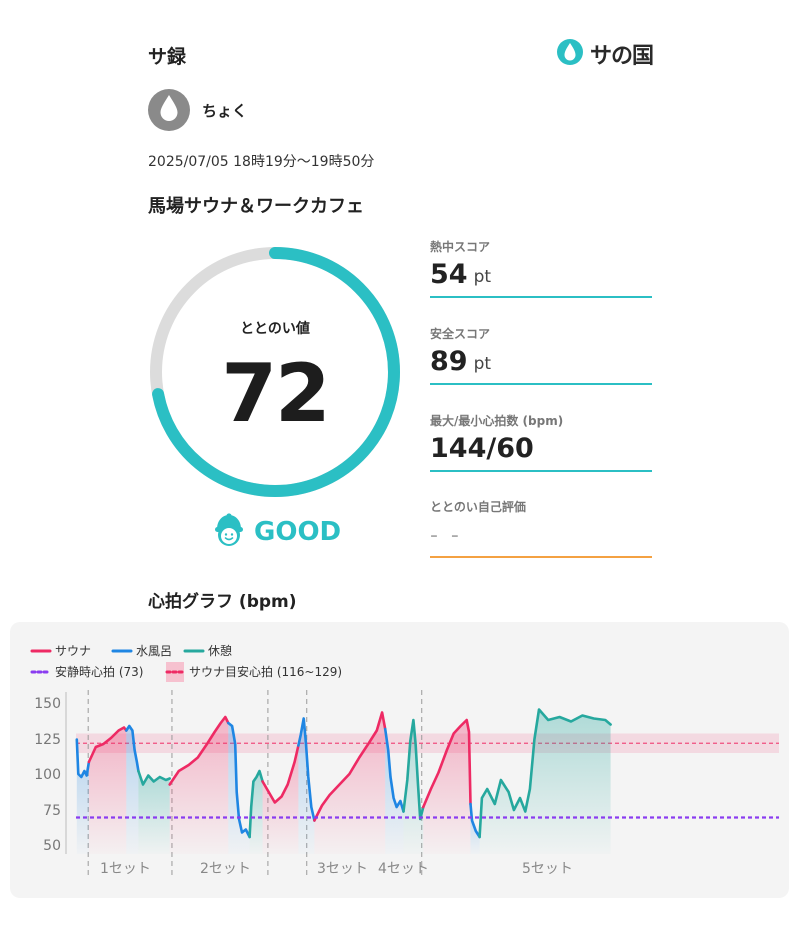 Image resolution: width=800 pixels, height=939 pixels. What do you see at coordinates (541, 268) in the screenshot?
I see `heat-score: 熱中スコア 54 pt` at bounding box center [541, 268].